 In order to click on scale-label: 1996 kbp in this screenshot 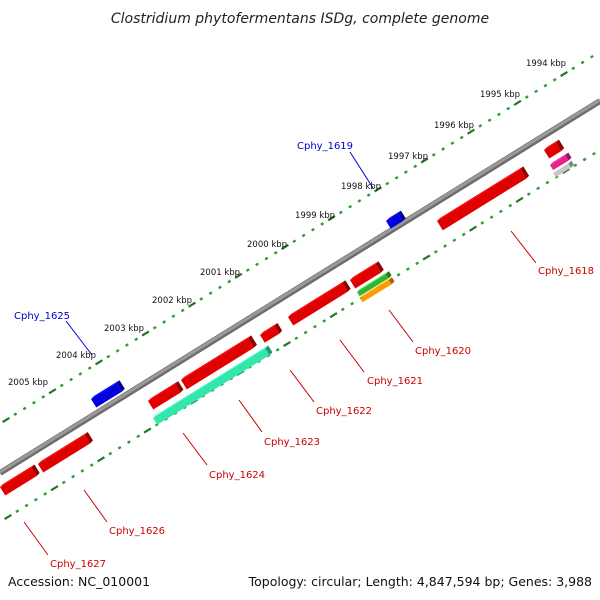, I will do `click(454, 126)`.